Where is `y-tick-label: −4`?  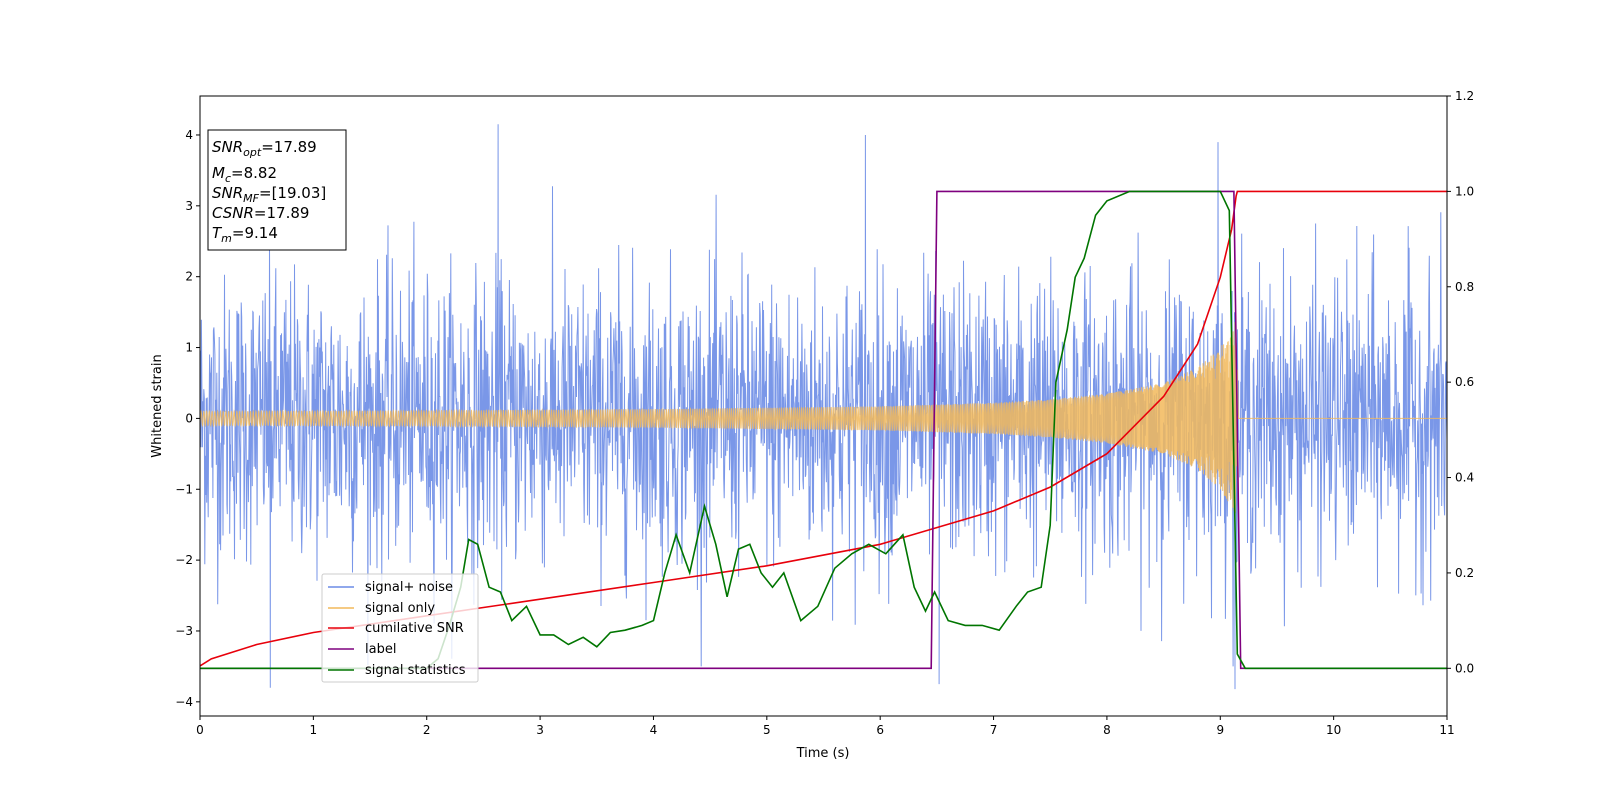 y-tick-label: −4 is located at coordinates (184, 702).